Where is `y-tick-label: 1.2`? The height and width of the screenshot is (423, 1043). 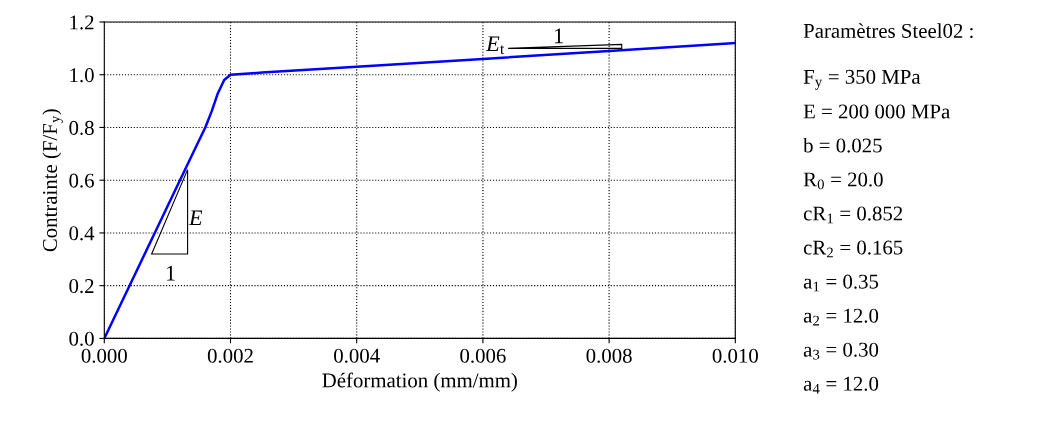 y-tick-label: 1.2 is located at coordinates (82, 22).